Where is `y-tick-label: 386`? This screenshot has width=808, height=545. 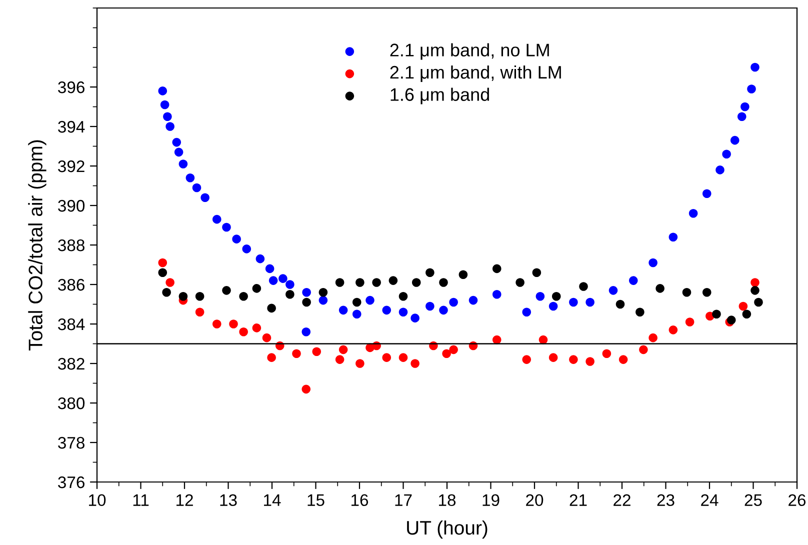 y-tick-label: 386 is located at coordinates (71, 284).